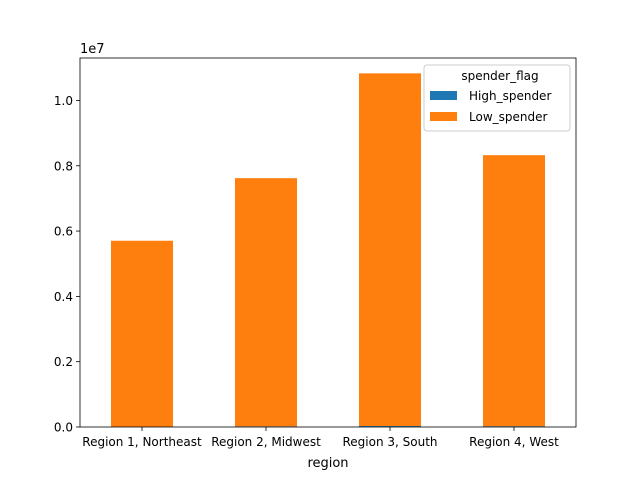 The image size is (640, 484). I want to click on legend: spender_flag High_spender Low_spender, so click(497, 98).